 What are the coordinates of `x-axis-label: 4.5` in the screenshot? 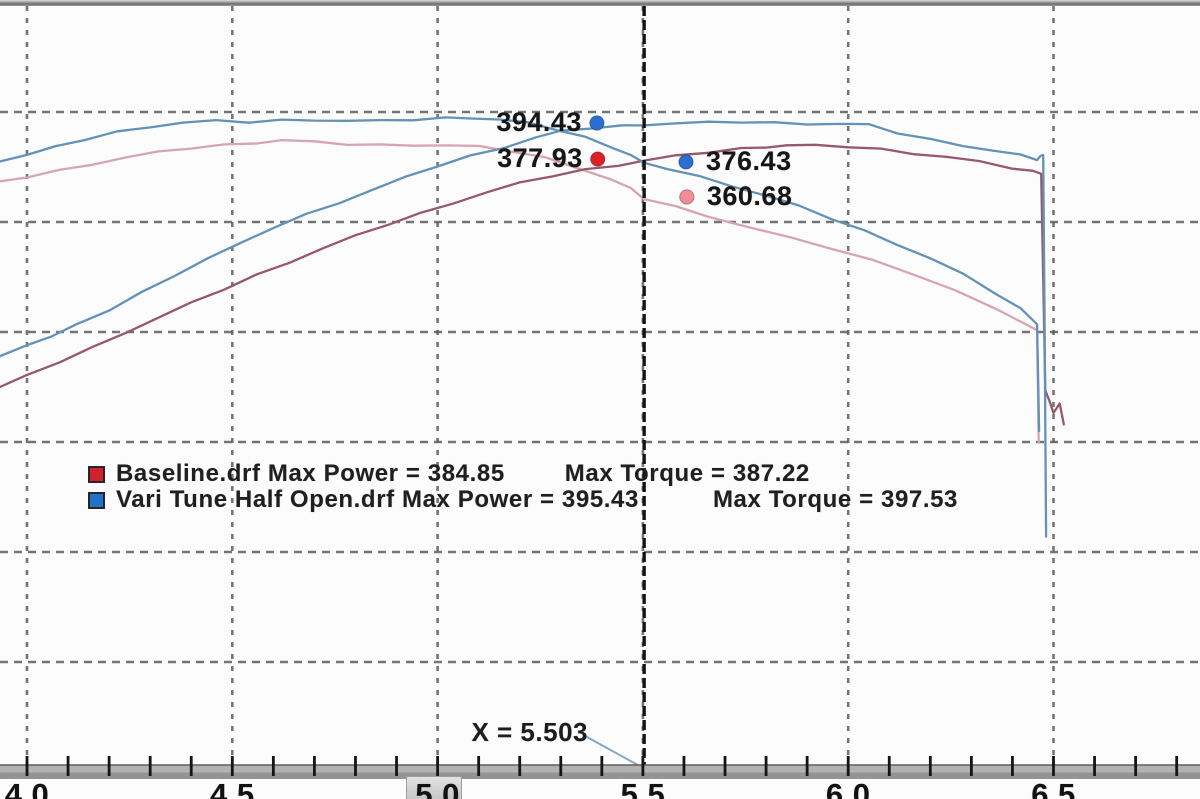 It's located at (232, 788).